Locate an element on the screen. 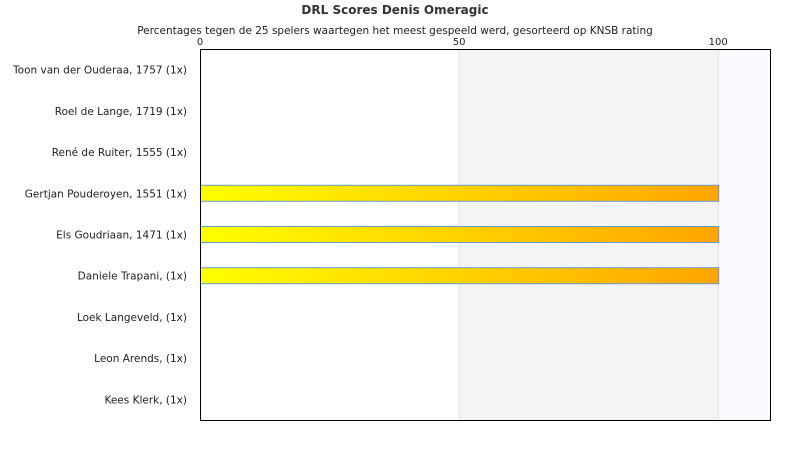 The height and width of the screenshot is (450, 790). x-axis-ticks: 0 50 100 is located at coordinates (462, 42).